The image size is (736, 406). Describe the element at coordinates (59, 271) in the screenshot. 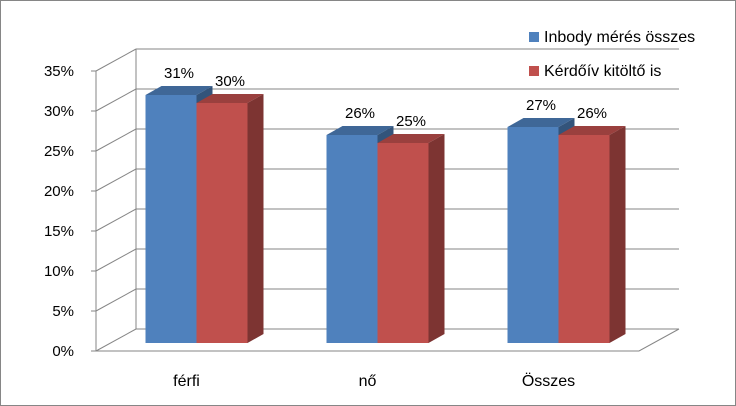

I see `y-tick-label: 10%` at that location.